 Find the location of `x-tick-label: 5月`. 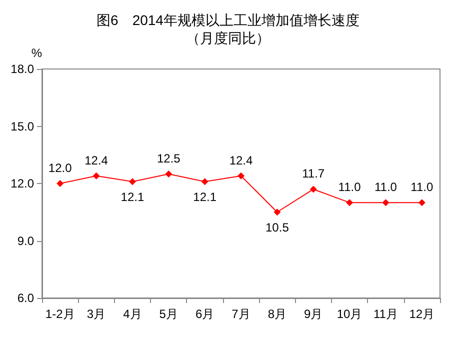

x-tick-label: 5月 is located at coordinates (168, 314).